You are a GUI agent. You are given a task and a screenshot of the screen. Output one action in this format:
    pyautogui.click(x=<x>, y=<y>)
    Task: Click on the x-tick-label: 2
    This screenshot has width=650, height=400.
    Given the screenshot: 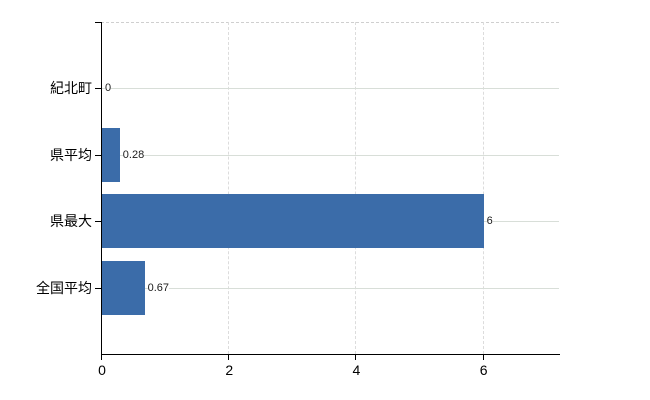 What is the action you would take?
    pyautogui.click(x=229, y=370)
    